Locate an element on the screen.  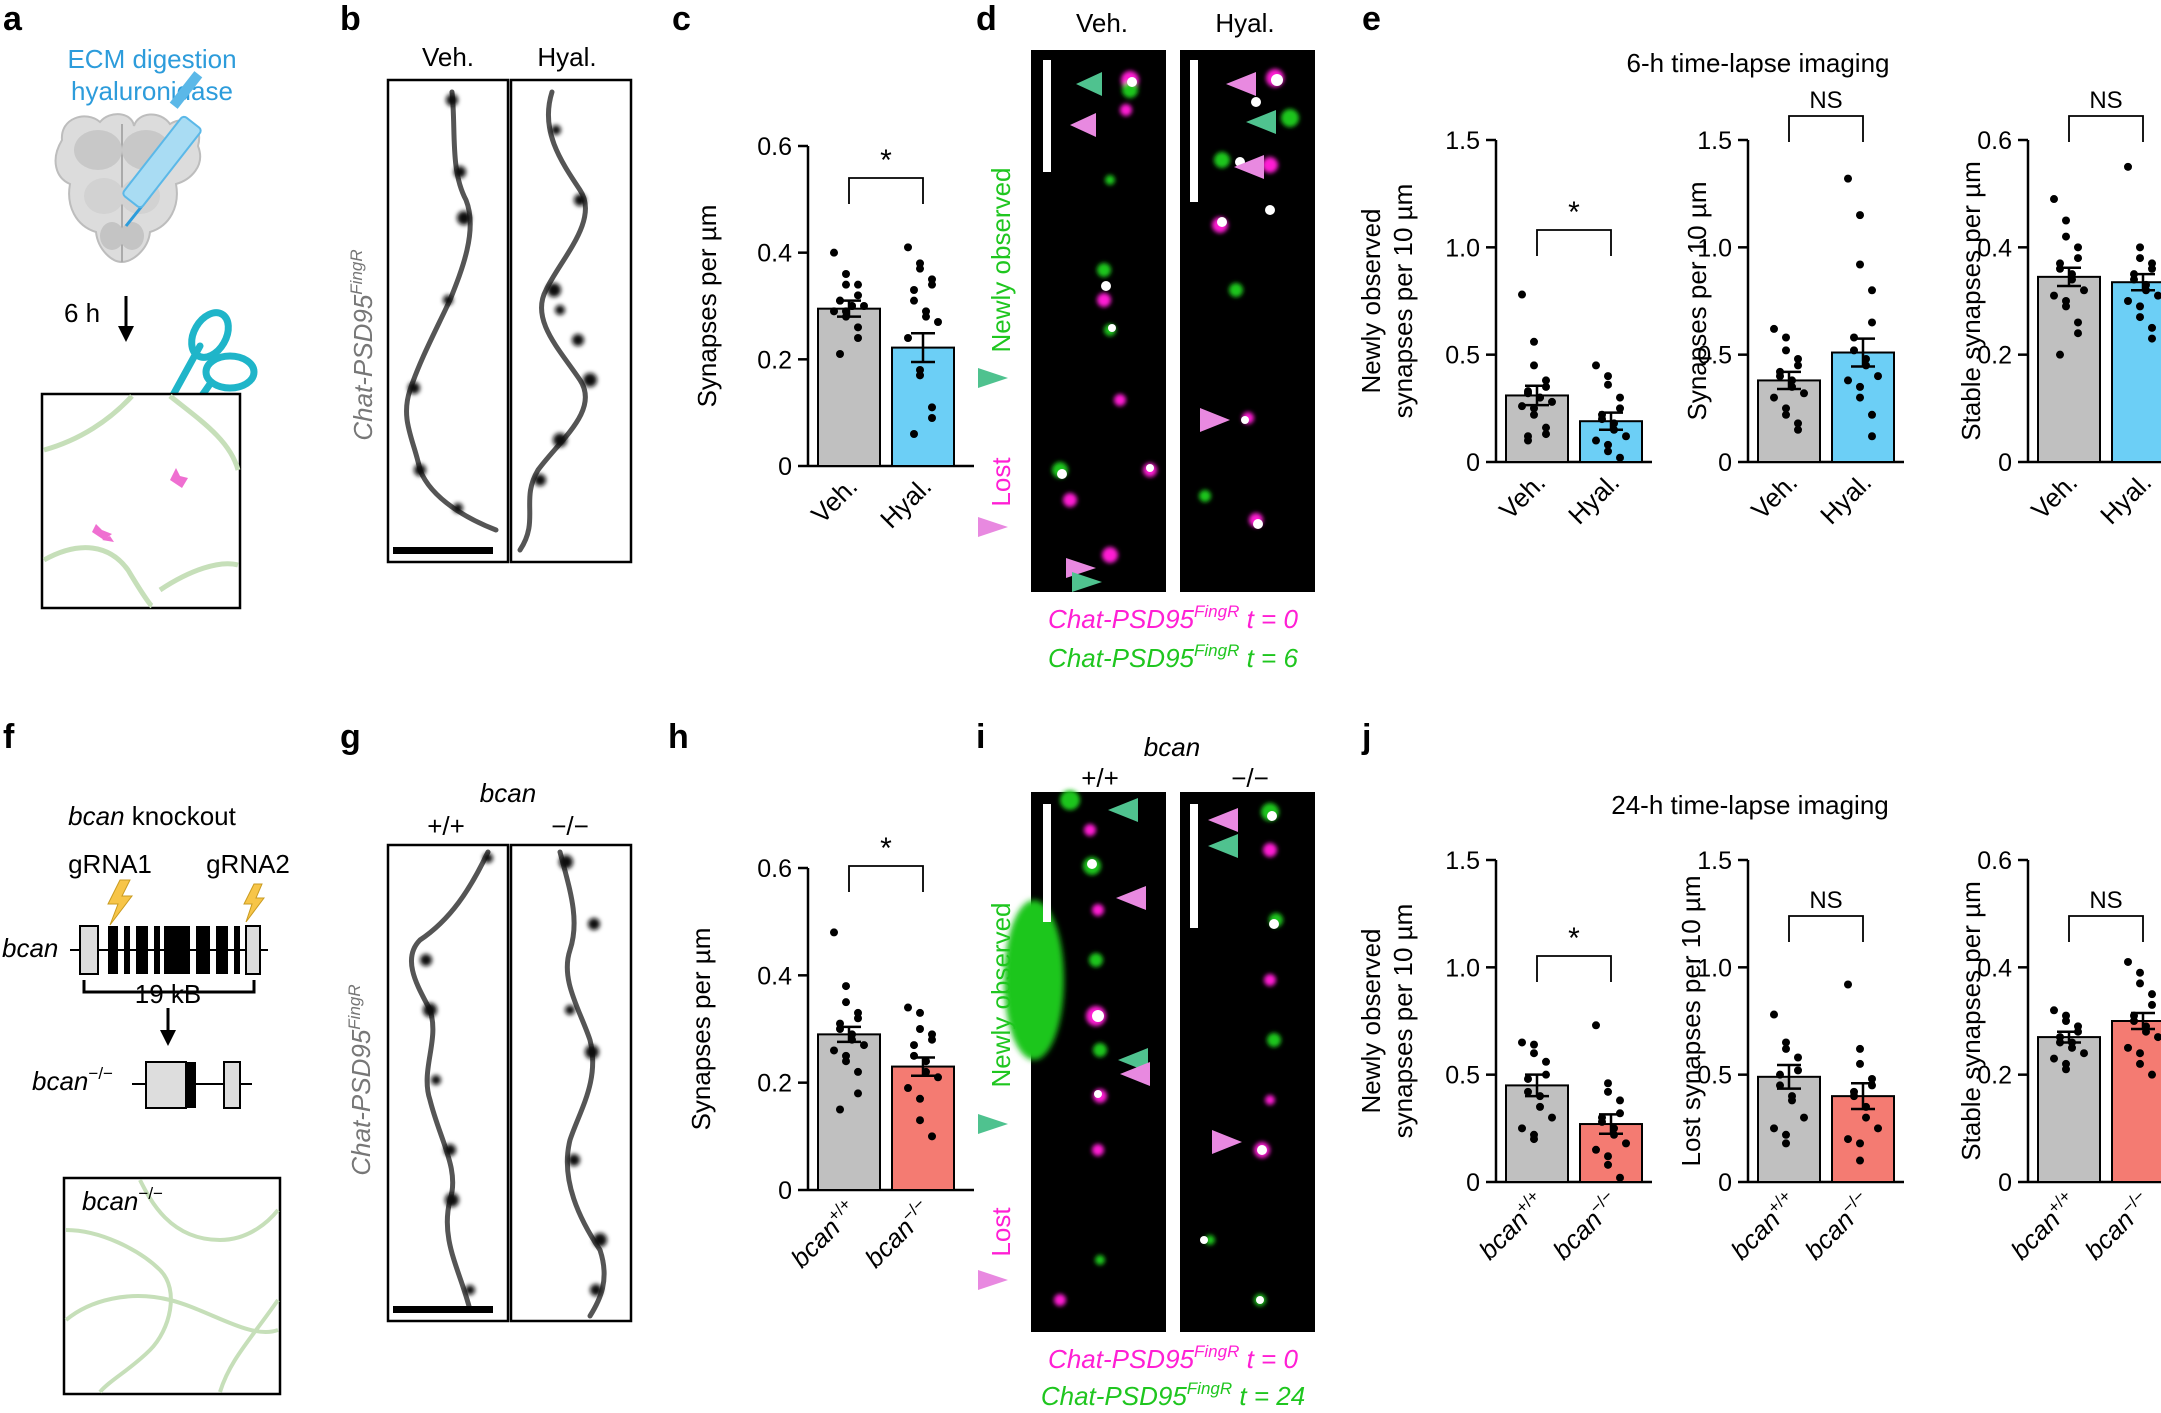
g-ko-label: −/− is located at coordinates (570, 826).